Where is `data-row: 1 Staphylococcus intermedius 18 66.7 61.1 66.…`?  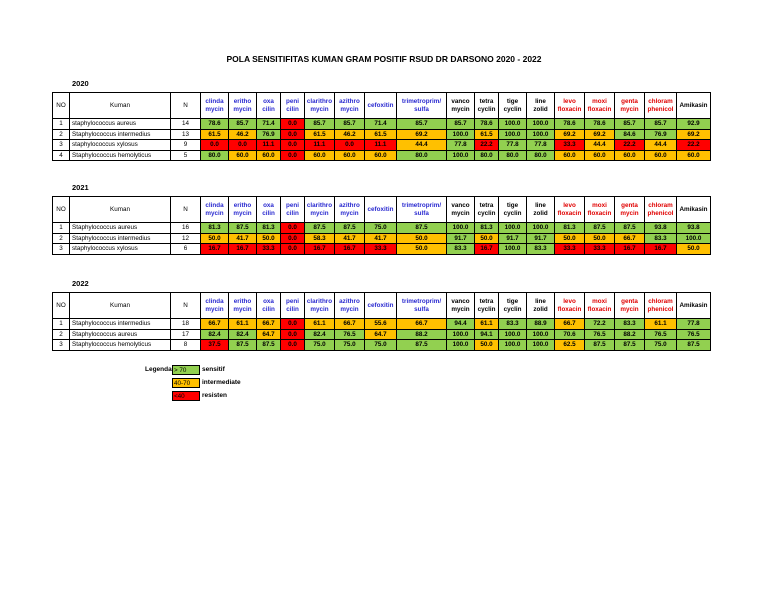
data-row: 1 Staphylococcus intermedius 18 66.7 61.1 66.… is located at coordinates (381, 324).